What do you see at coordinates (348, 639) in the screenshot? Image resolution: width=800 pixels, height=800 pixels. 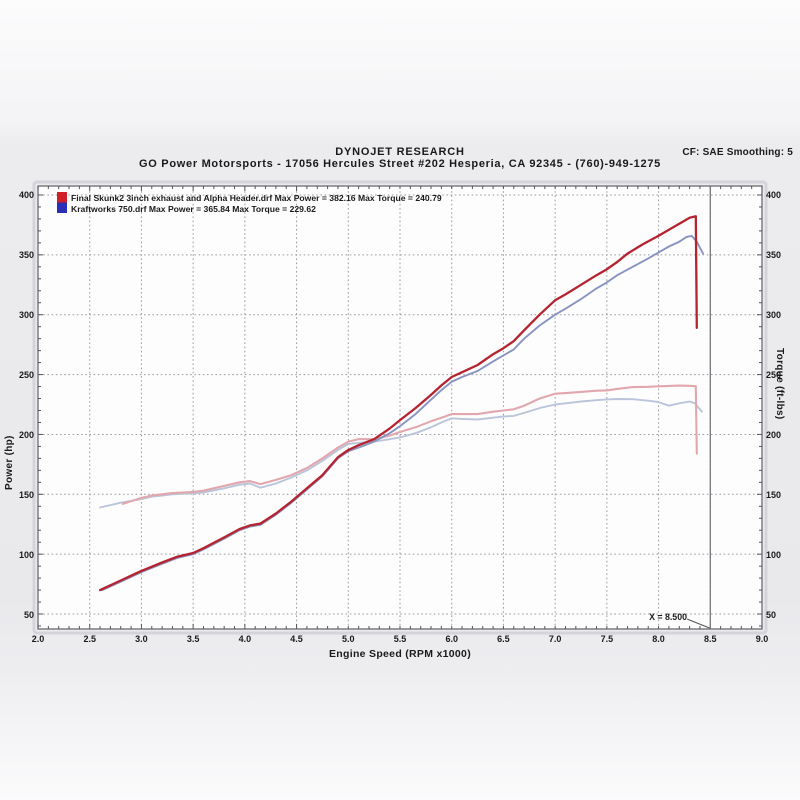 I see `x-tick-label: 5.0` at bounding box center [348, 639].